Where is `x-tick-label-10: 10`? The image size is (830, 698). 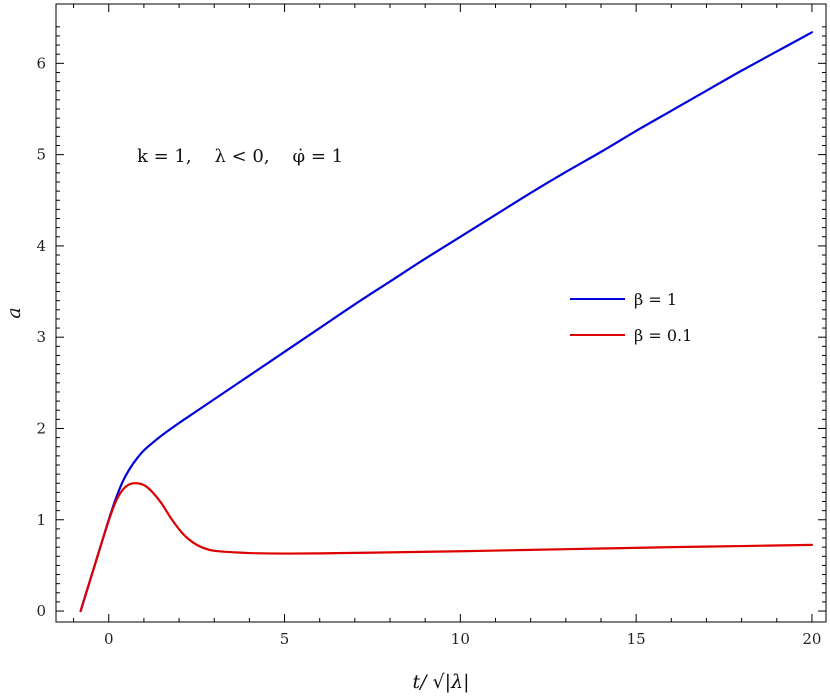
x-tick-label-10: 10 is located at coordinates (460, 639).